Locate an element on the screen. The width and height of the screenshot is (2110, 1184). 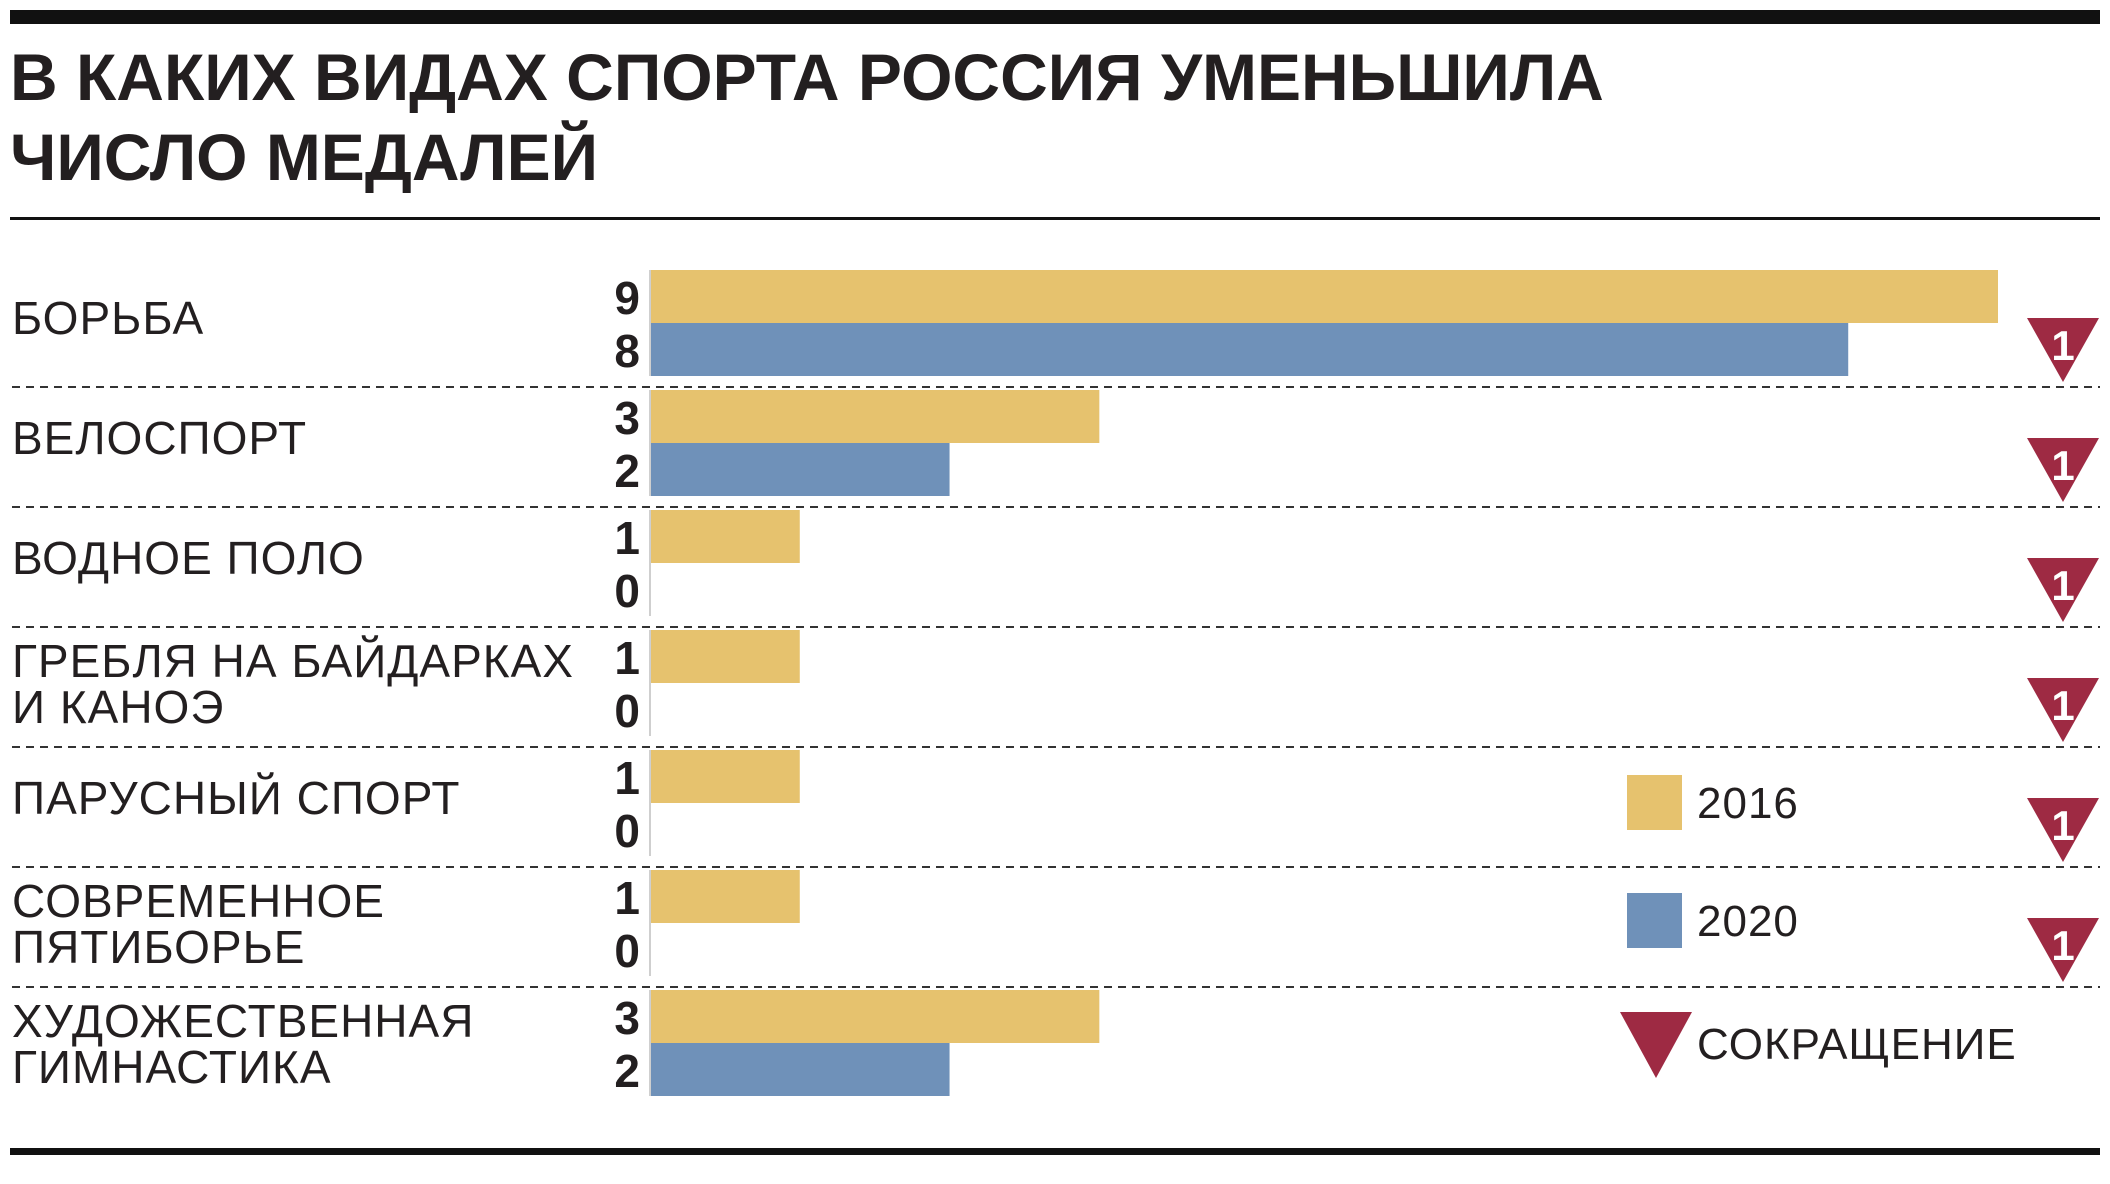
category-label: ПАРУСНЫЙ СПОРТ is located at coordinates (236, 798).